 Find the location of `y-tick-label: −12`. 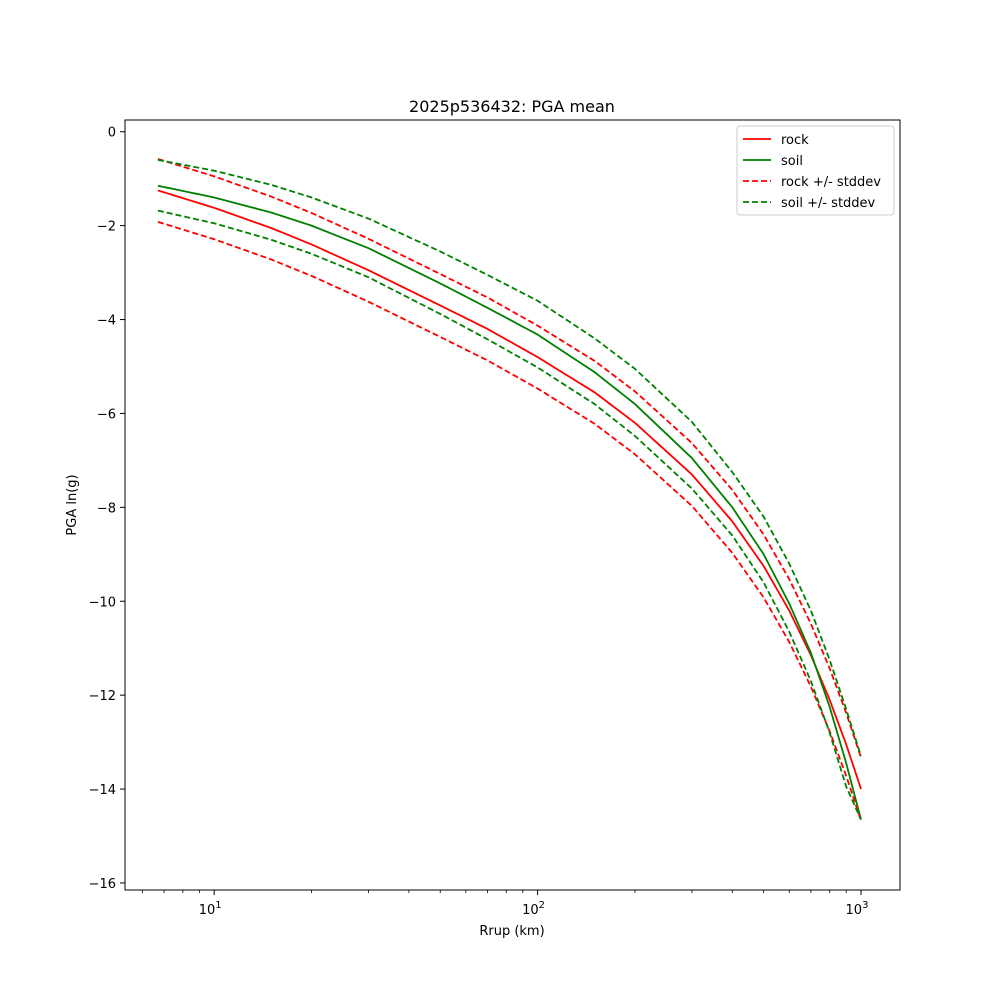

y-tick-label: −12 is located at coordinates (102, 696).